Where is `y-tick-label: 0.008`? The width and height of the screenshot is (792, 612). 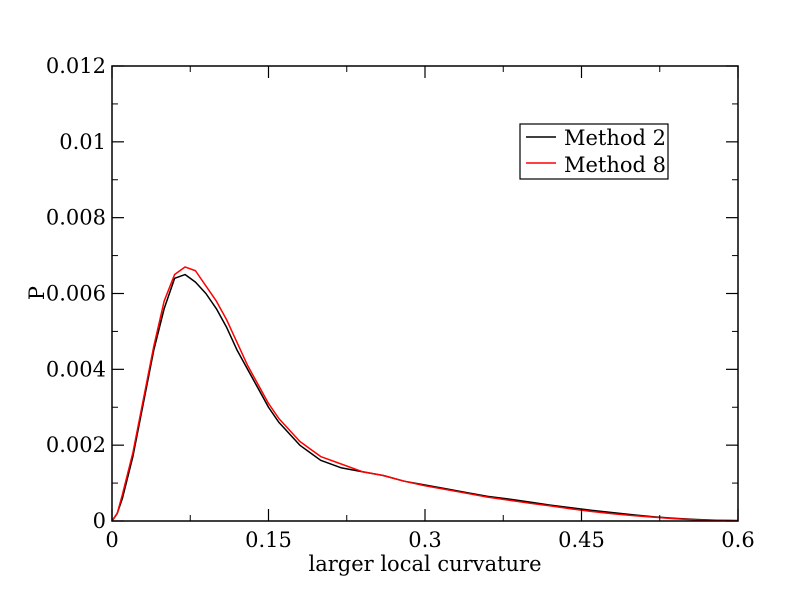 y-tick-label: 0.008 is located at coordinates (76, 218).